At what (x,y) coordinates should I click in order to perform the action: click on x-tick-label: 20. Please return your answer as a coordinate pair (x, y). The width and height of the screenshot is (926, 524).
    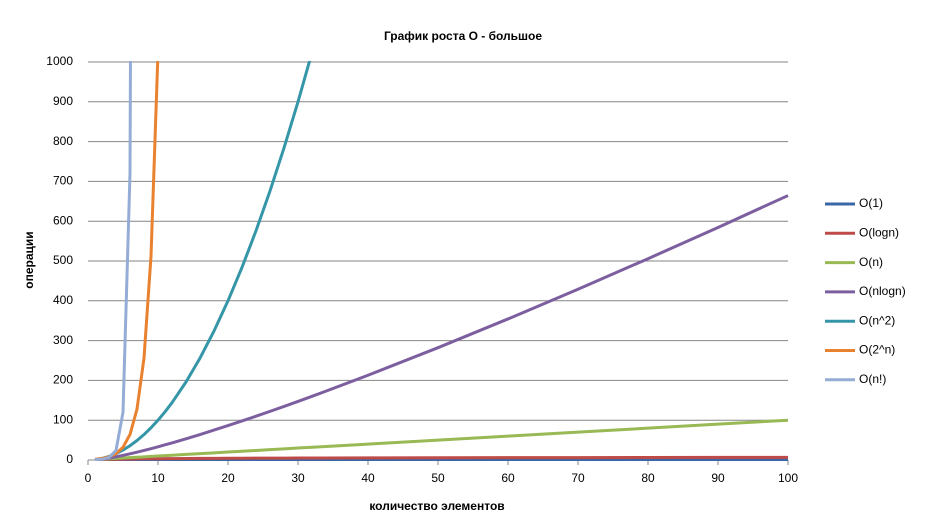
    Looking at the image, I should click on (228, 478).